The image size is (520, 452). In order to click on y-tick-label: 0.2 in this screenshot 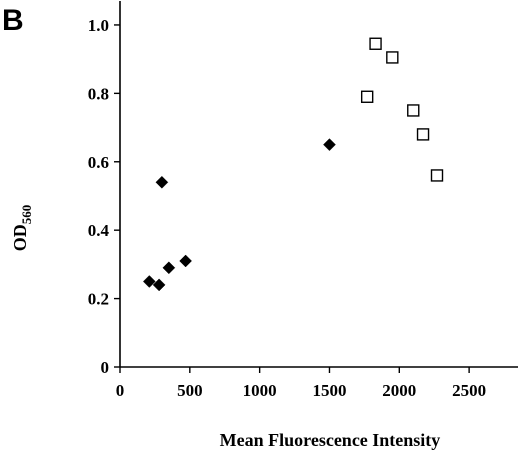, I will do `click(98, 299)`.